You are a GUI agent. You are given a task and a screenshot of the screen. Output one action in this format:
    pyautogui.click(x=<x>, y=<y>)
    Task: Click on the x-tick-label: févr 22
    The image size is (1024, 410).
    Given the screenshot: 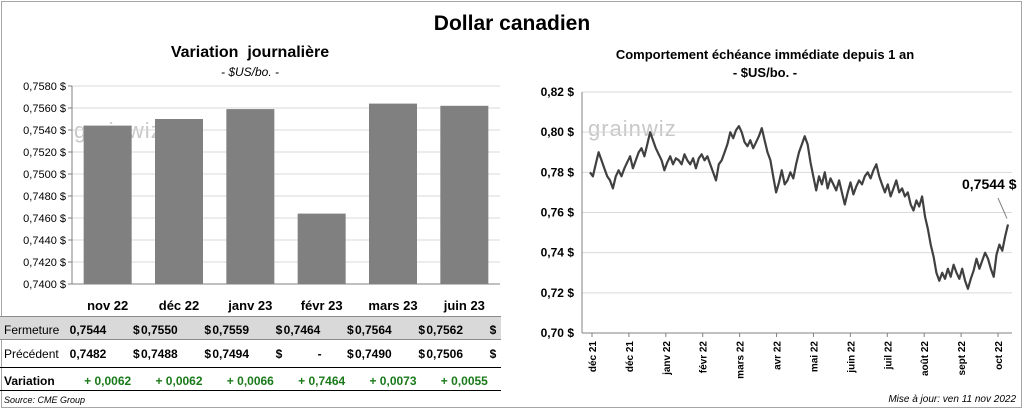 What is the action you would take?
    pyautogui.click(x=704, y=357)
    